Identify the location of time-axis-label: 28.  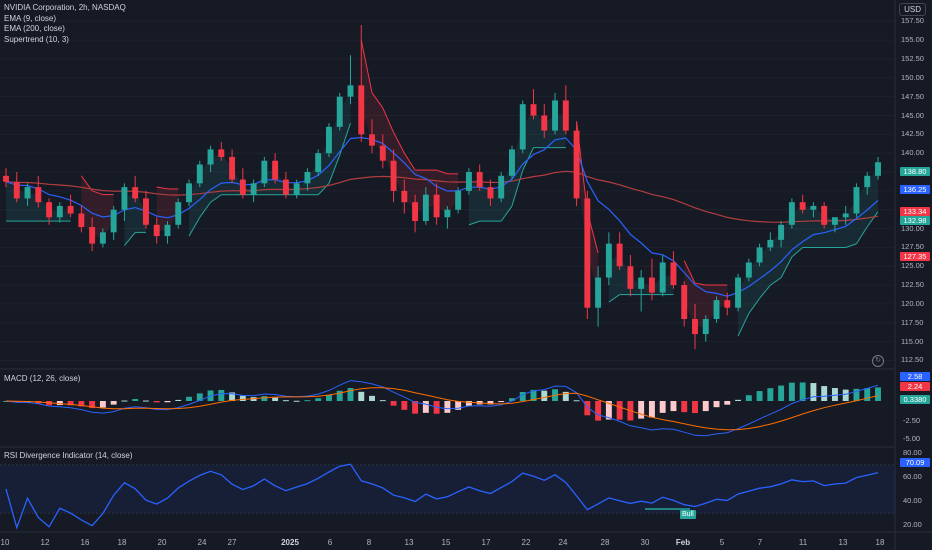
(605, 542).